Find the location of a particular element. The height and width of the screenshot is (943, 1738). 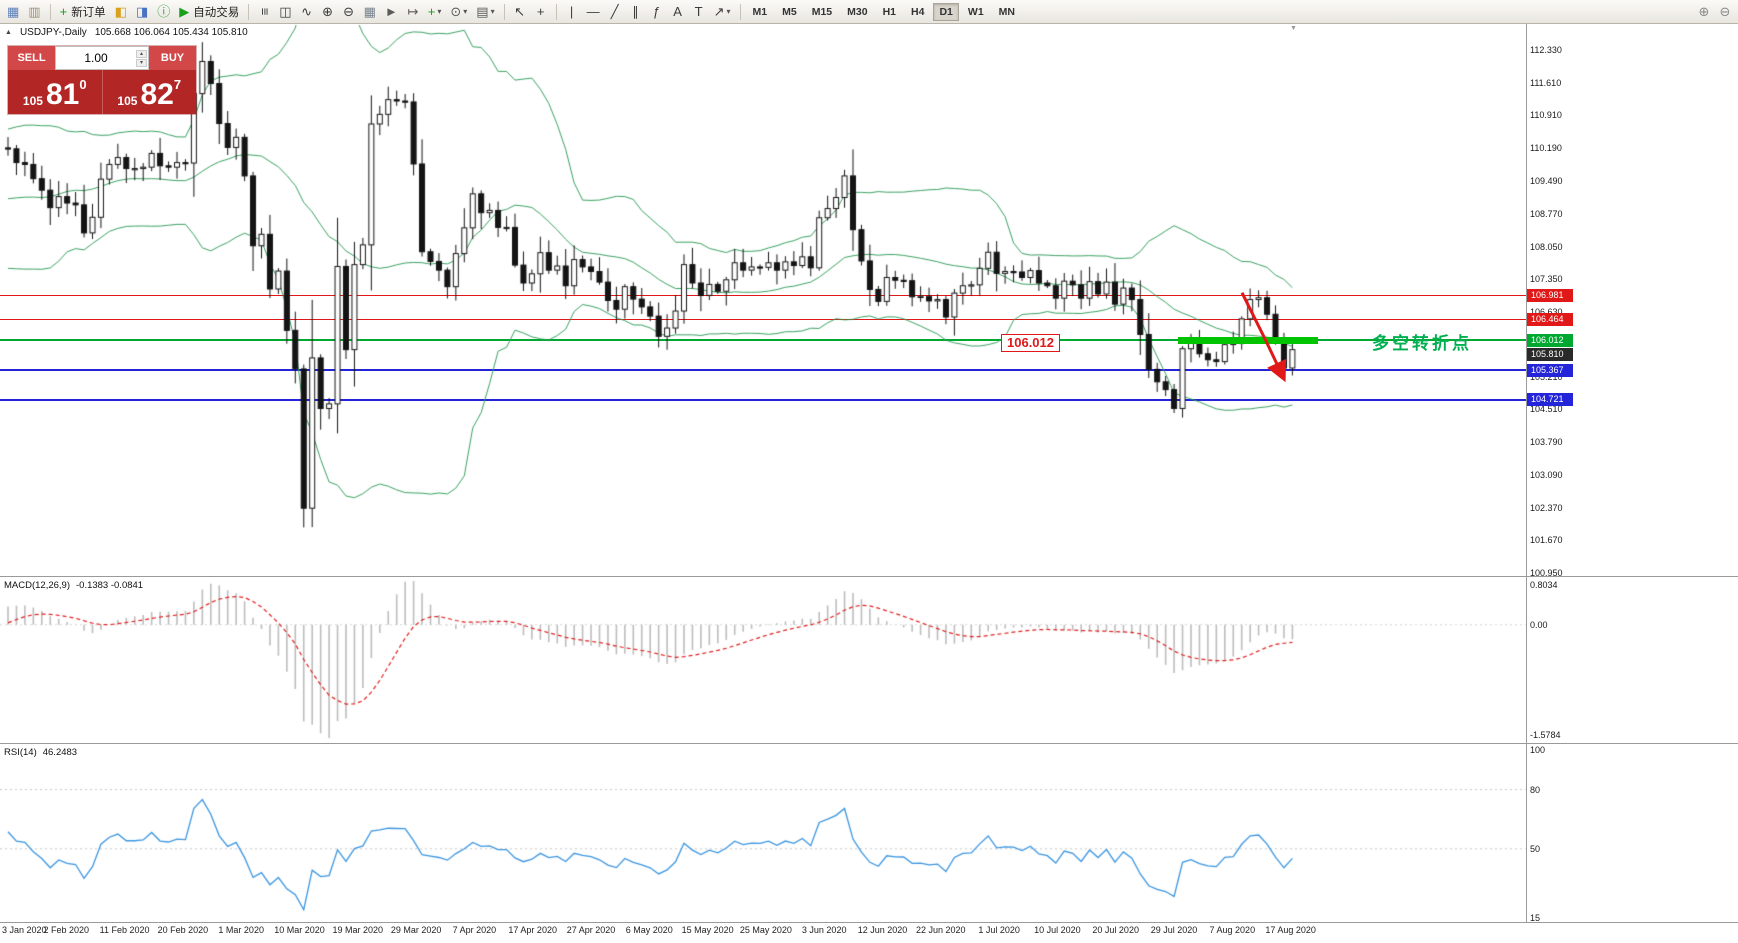

candles-chart-button: ◫ is located at coordinates (285, 12).